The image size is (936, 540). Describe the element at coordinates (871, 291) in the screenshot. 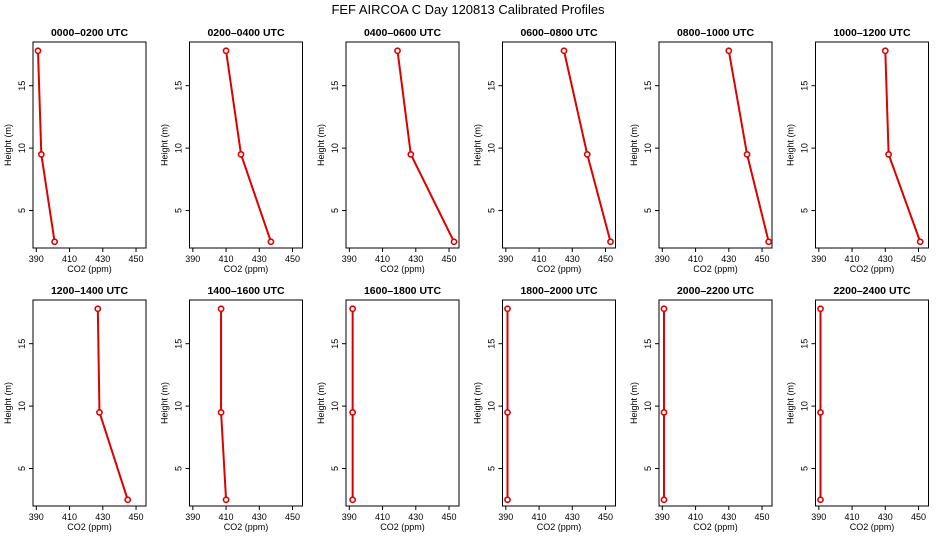

I see `panel-title: 2200–2400 UTC` at that location.